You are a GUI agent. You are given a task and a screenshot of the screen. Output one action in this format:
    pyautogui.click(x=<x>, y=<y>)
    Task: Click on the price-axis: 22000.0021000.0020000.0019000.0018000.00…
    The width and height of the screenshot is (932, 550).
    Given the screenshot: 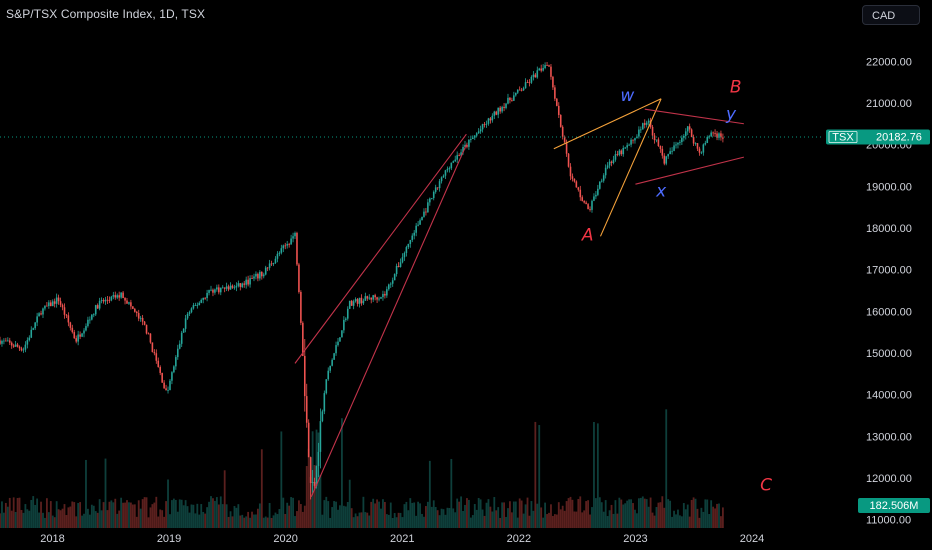 What is the action you would take?
    pyautogui.click(x=889, y=291)
    